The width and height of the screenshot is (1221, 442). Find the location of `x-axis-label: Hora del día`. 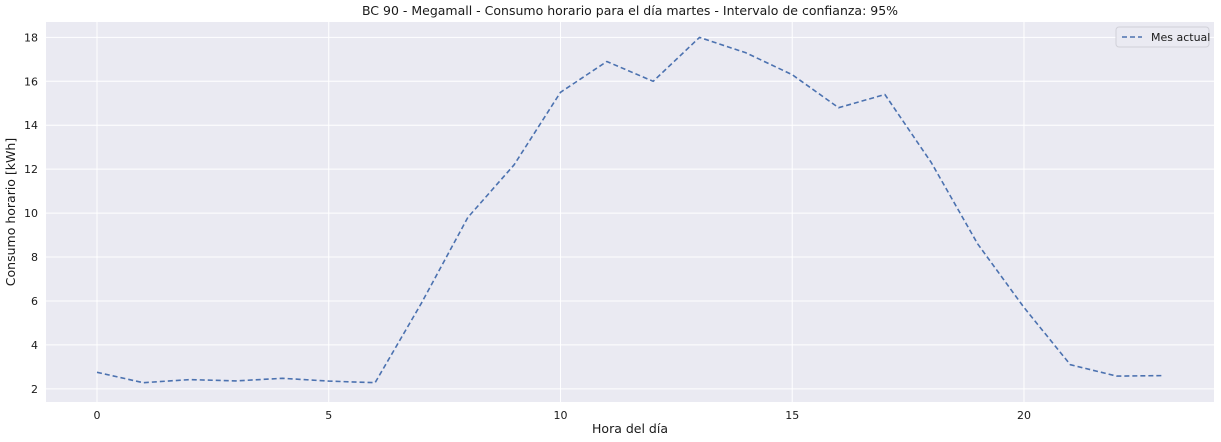

x-axis-label: Hora del día is located at coordinates (630, 428).